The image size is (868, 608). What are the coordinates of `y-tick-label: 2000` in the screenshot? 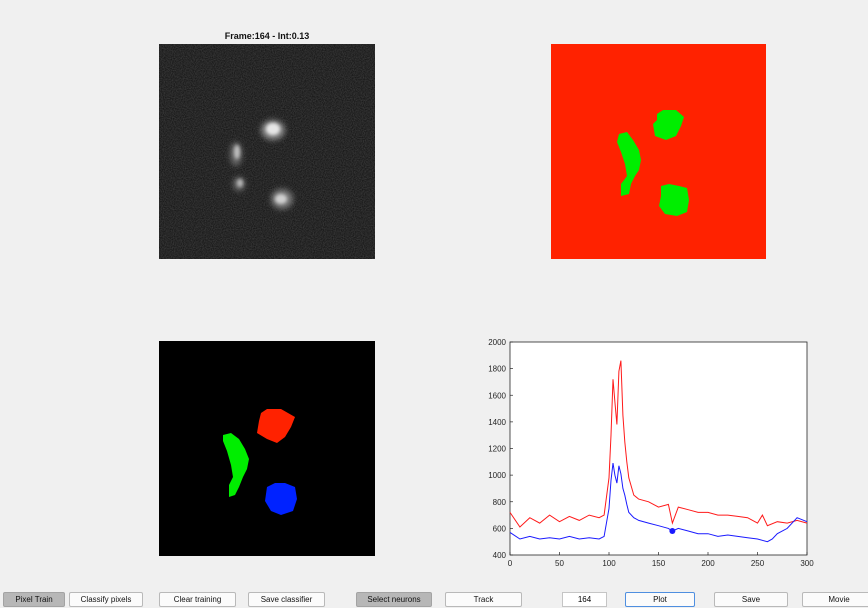 It's located at (497, 342).